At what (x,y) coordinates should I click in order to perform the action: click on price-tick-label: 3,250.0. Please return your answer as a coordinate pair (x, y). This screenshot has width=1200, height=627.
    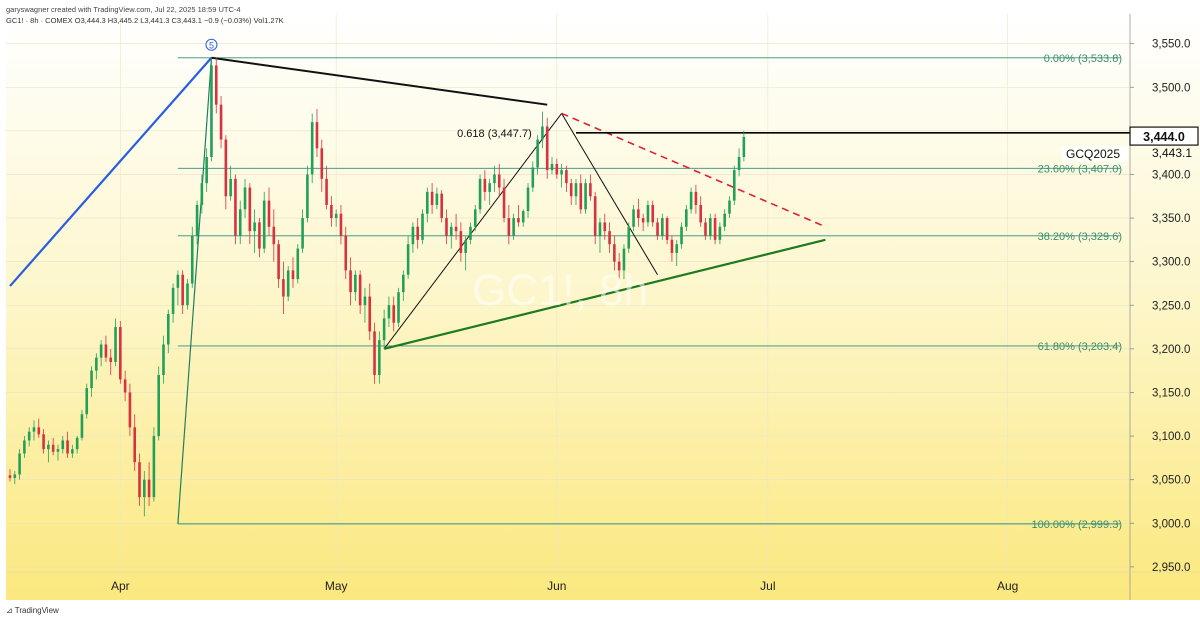
    Looking at the image, I should click on (1171, 306).